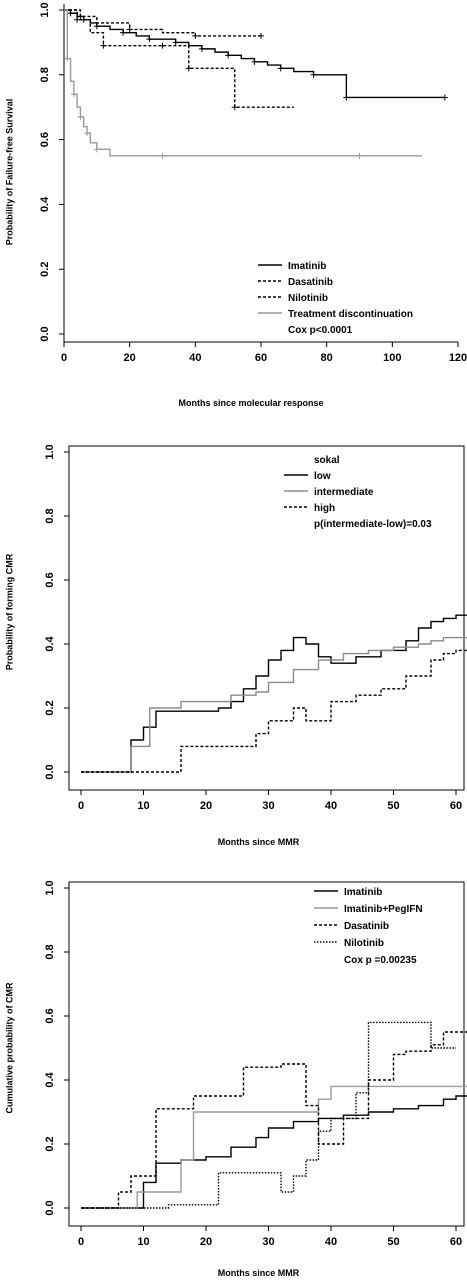  Describe the element at coordinates (250, 403) in the screenshot. I see `x-axis-label: Months since molecular response` at that location.